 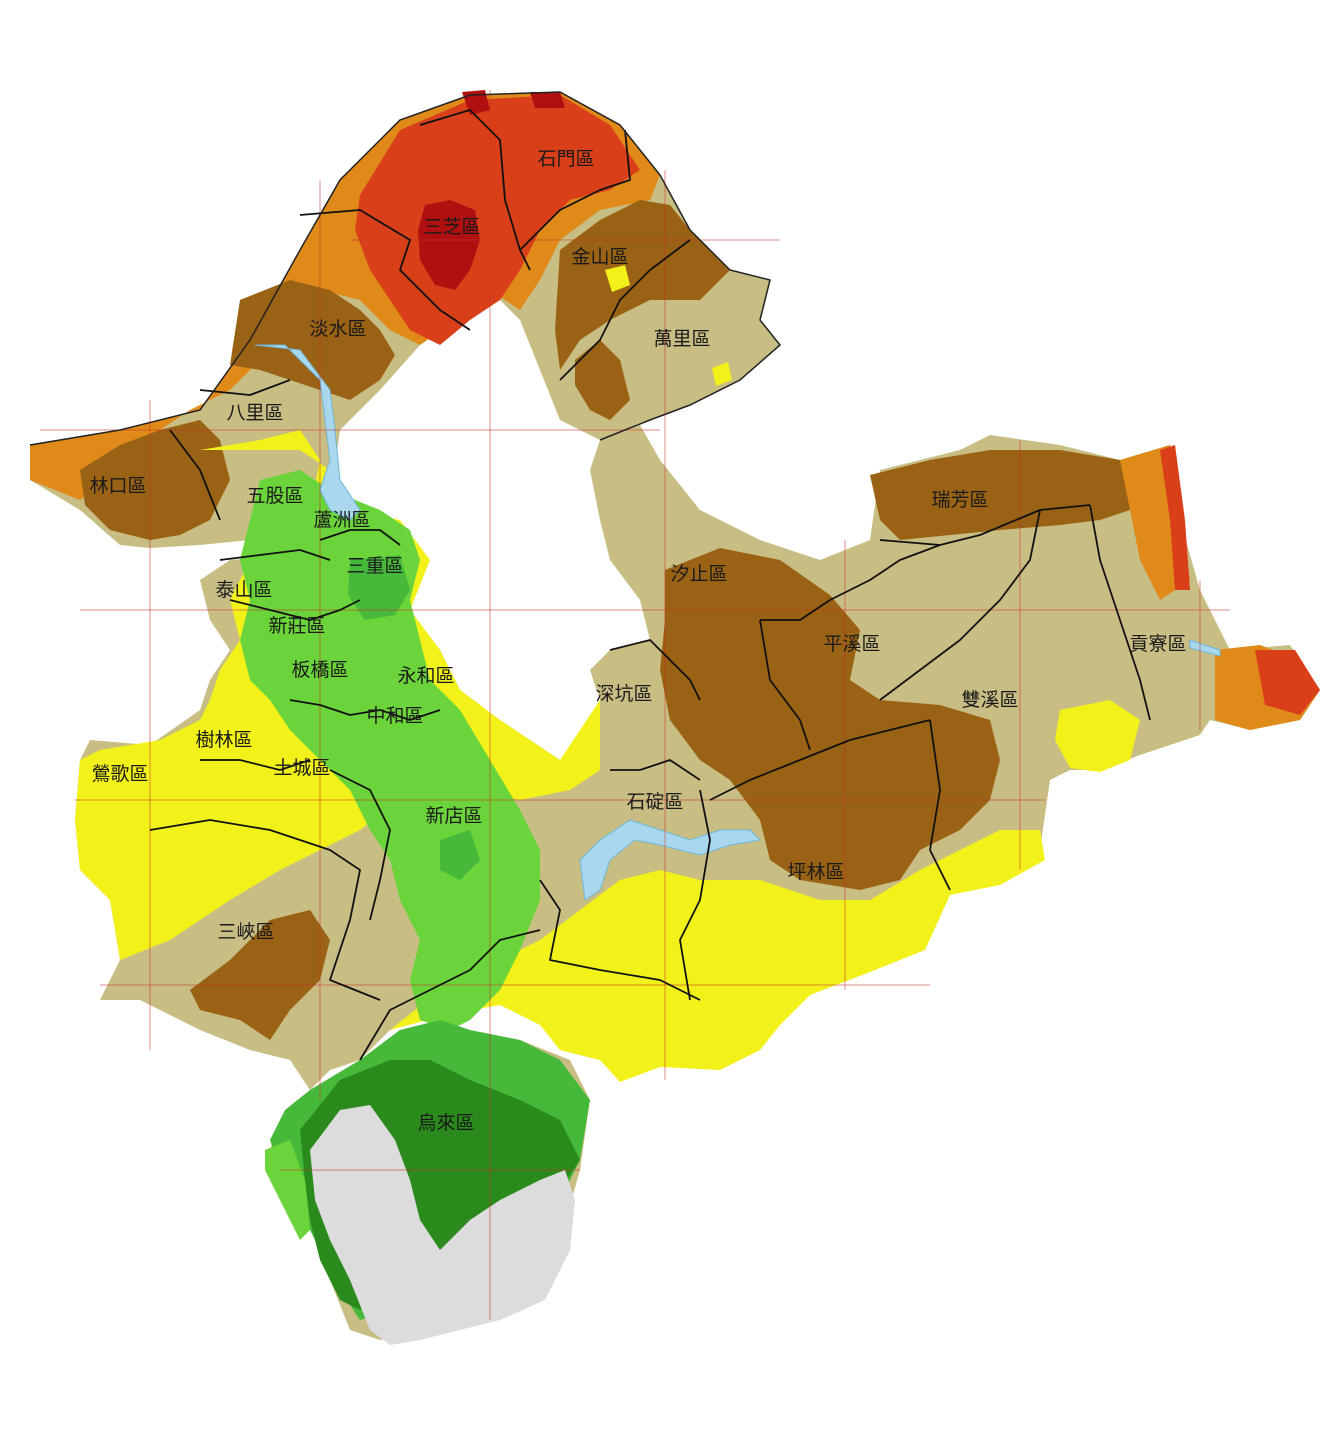 I want to click on boundary-shenkeng-shiding, so click(x=655, y=770).